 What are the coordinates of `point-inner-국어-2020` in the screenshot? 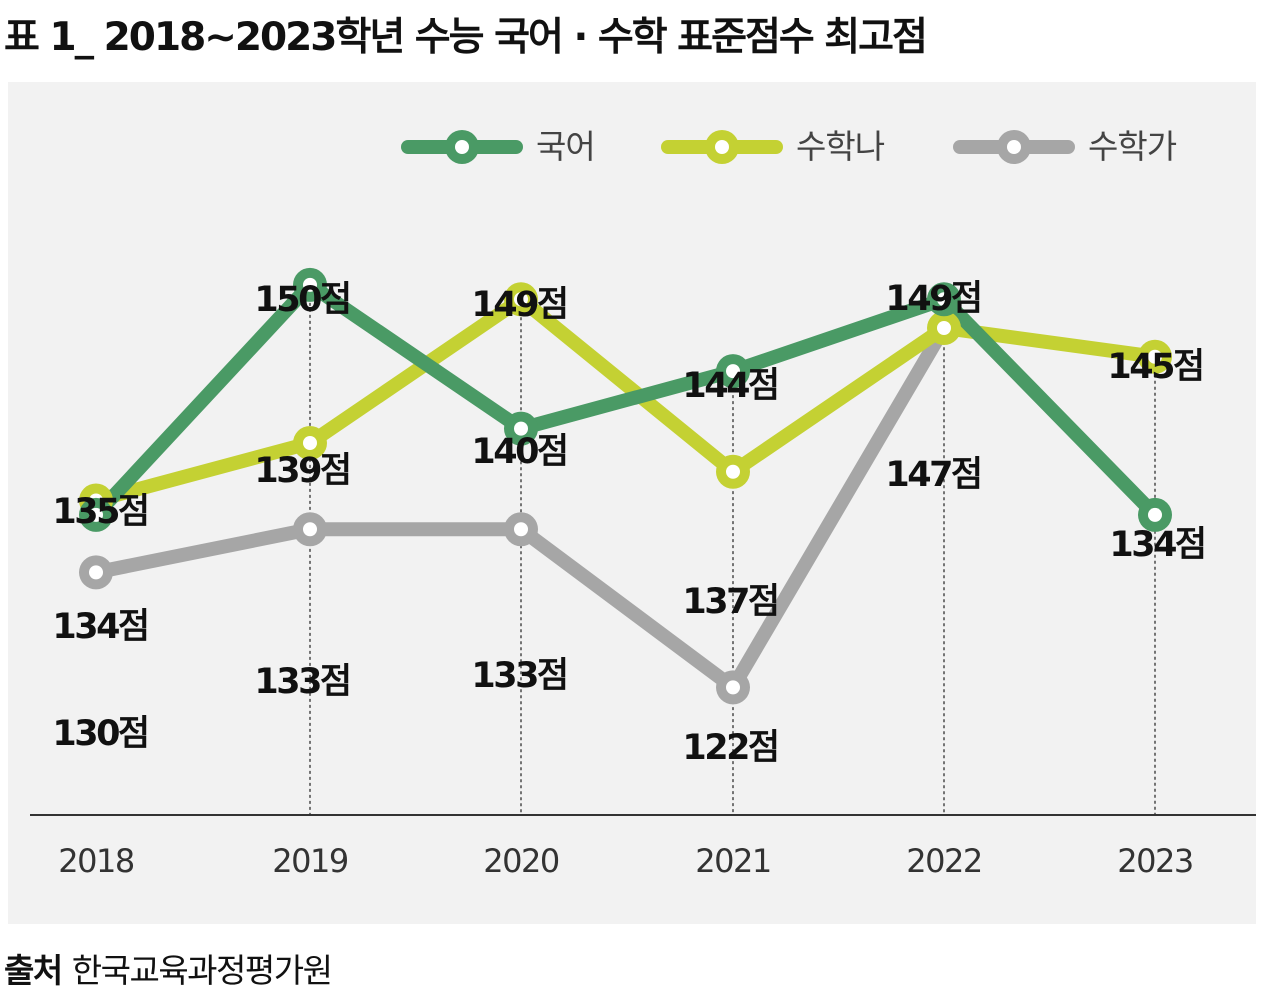 It's located at (521, 428).